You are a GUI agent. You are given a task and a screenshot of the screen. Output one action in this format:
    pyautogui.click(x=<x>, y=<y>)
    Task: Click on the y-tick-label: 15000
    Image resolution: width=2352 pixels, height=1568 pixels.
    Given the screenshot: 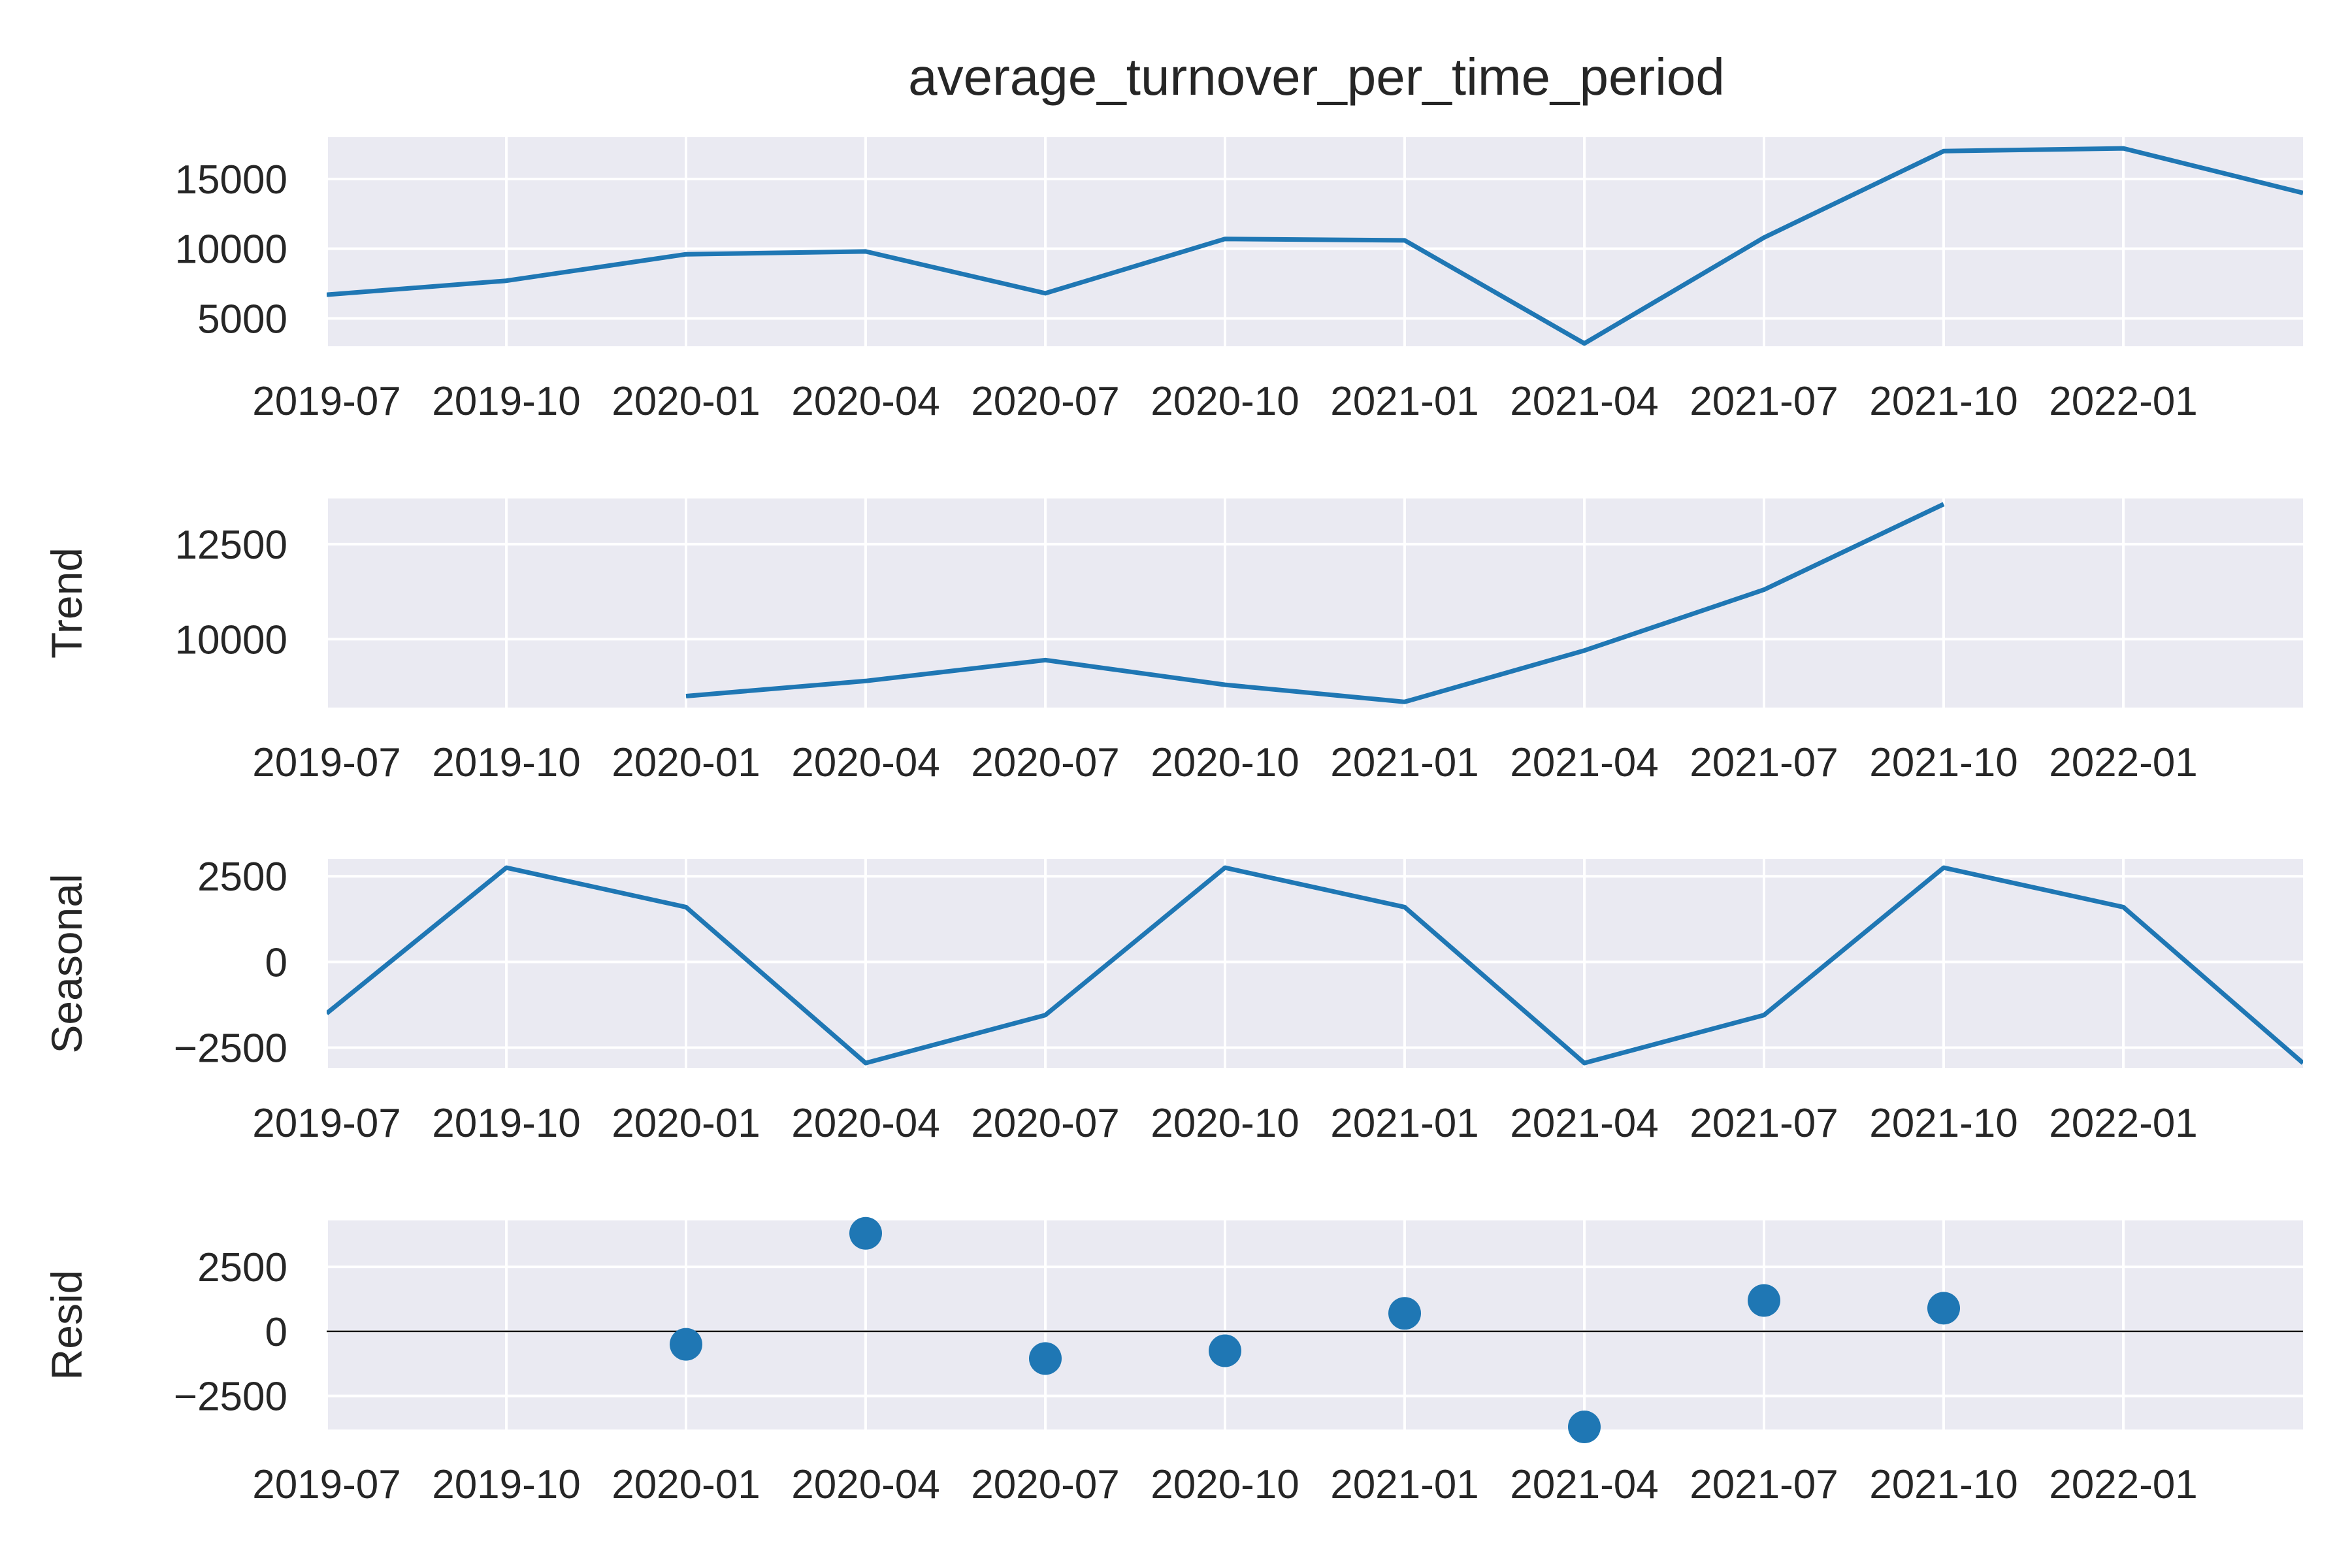 What is the action you would take?
    pyautogui.click(x=231, y=180)
    